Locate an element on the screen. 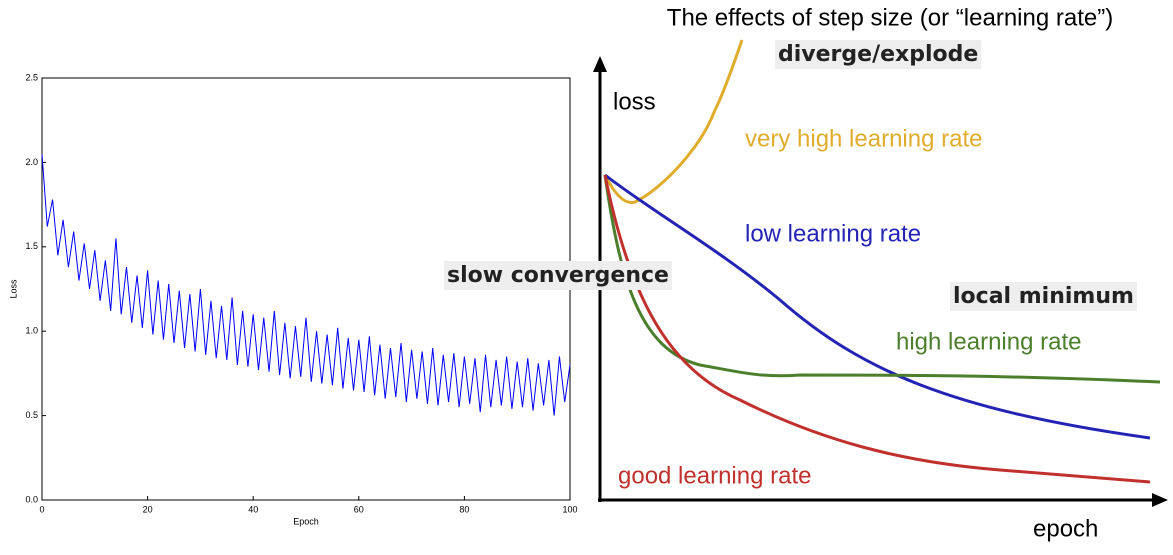 This screenshot has height=555, width=1173. x-tick-label: 0 is located at coordinates (41, 509).